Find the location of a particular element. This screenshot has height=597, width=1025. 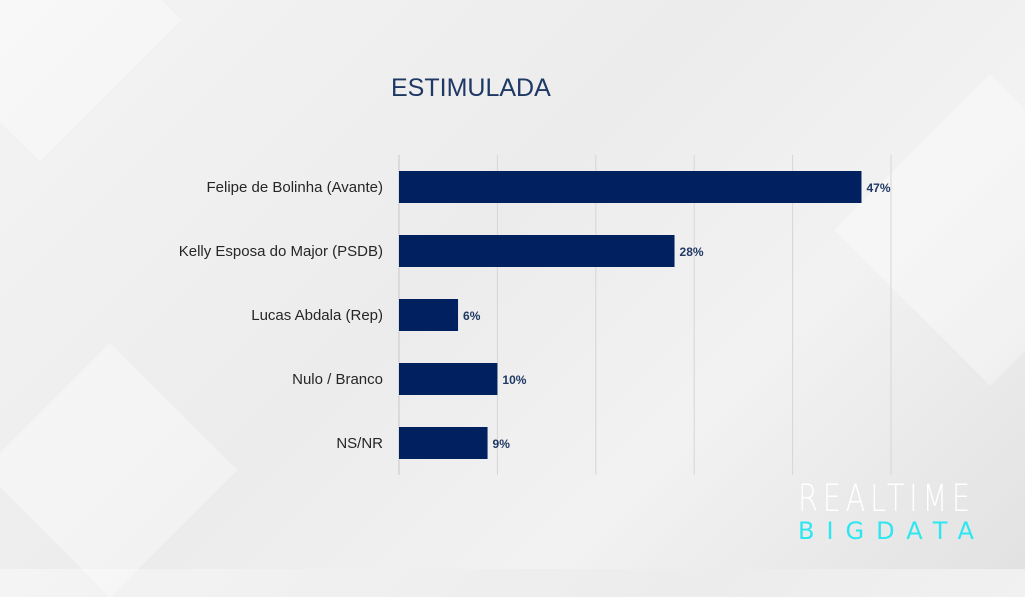

realtime-bigdata-logo: REALTIME BIGDATA is located at coordinates (893, 511).